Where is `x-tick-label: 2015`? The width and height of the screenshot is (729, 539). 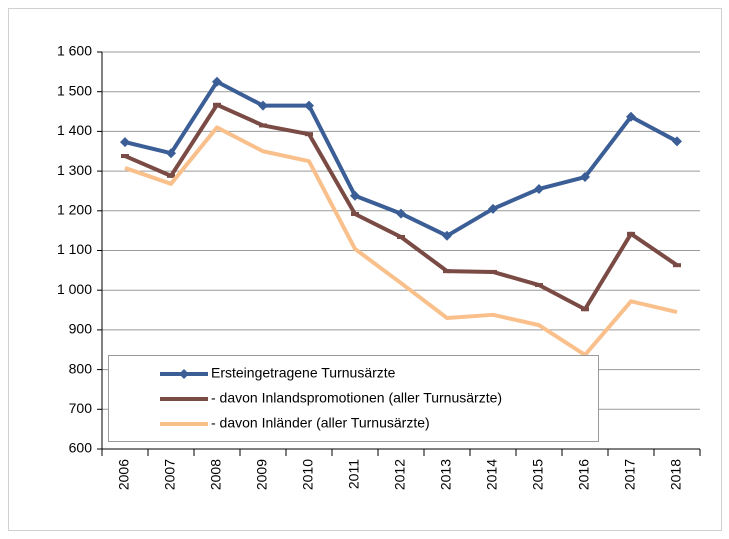 x-tick-label: 2015 is located at coordinates (538, 474).